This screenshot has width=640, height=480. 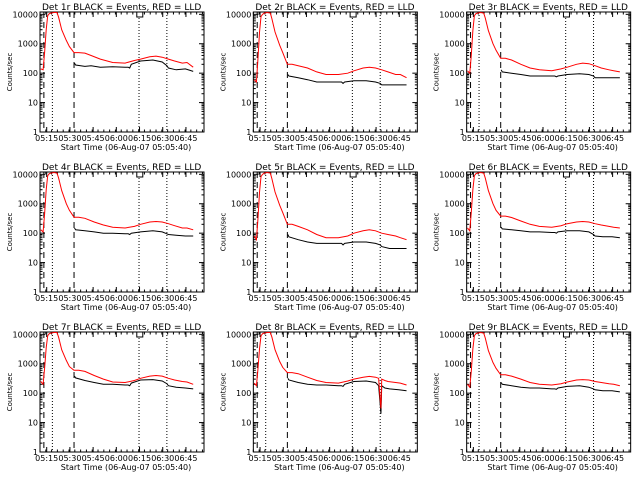 What do you see at coordinates (121, 168) in the screenshot?
I see `panel-title: Det 4r BLACK = Events, RED = LLD` at bounding box center [121, 168].